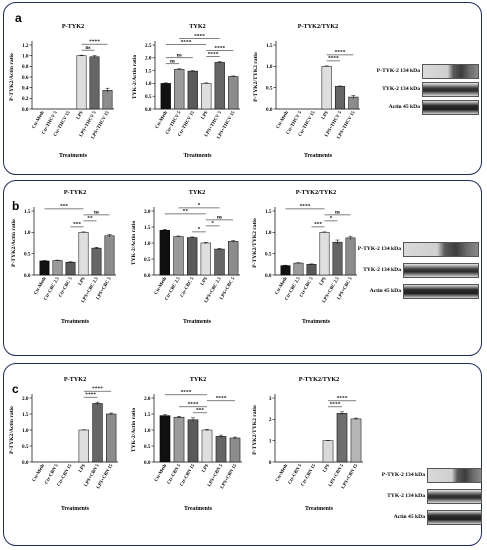  Describe the element at coordinates (270, 441) in the screenshot. I see `y-tick-label: 1` at that location.